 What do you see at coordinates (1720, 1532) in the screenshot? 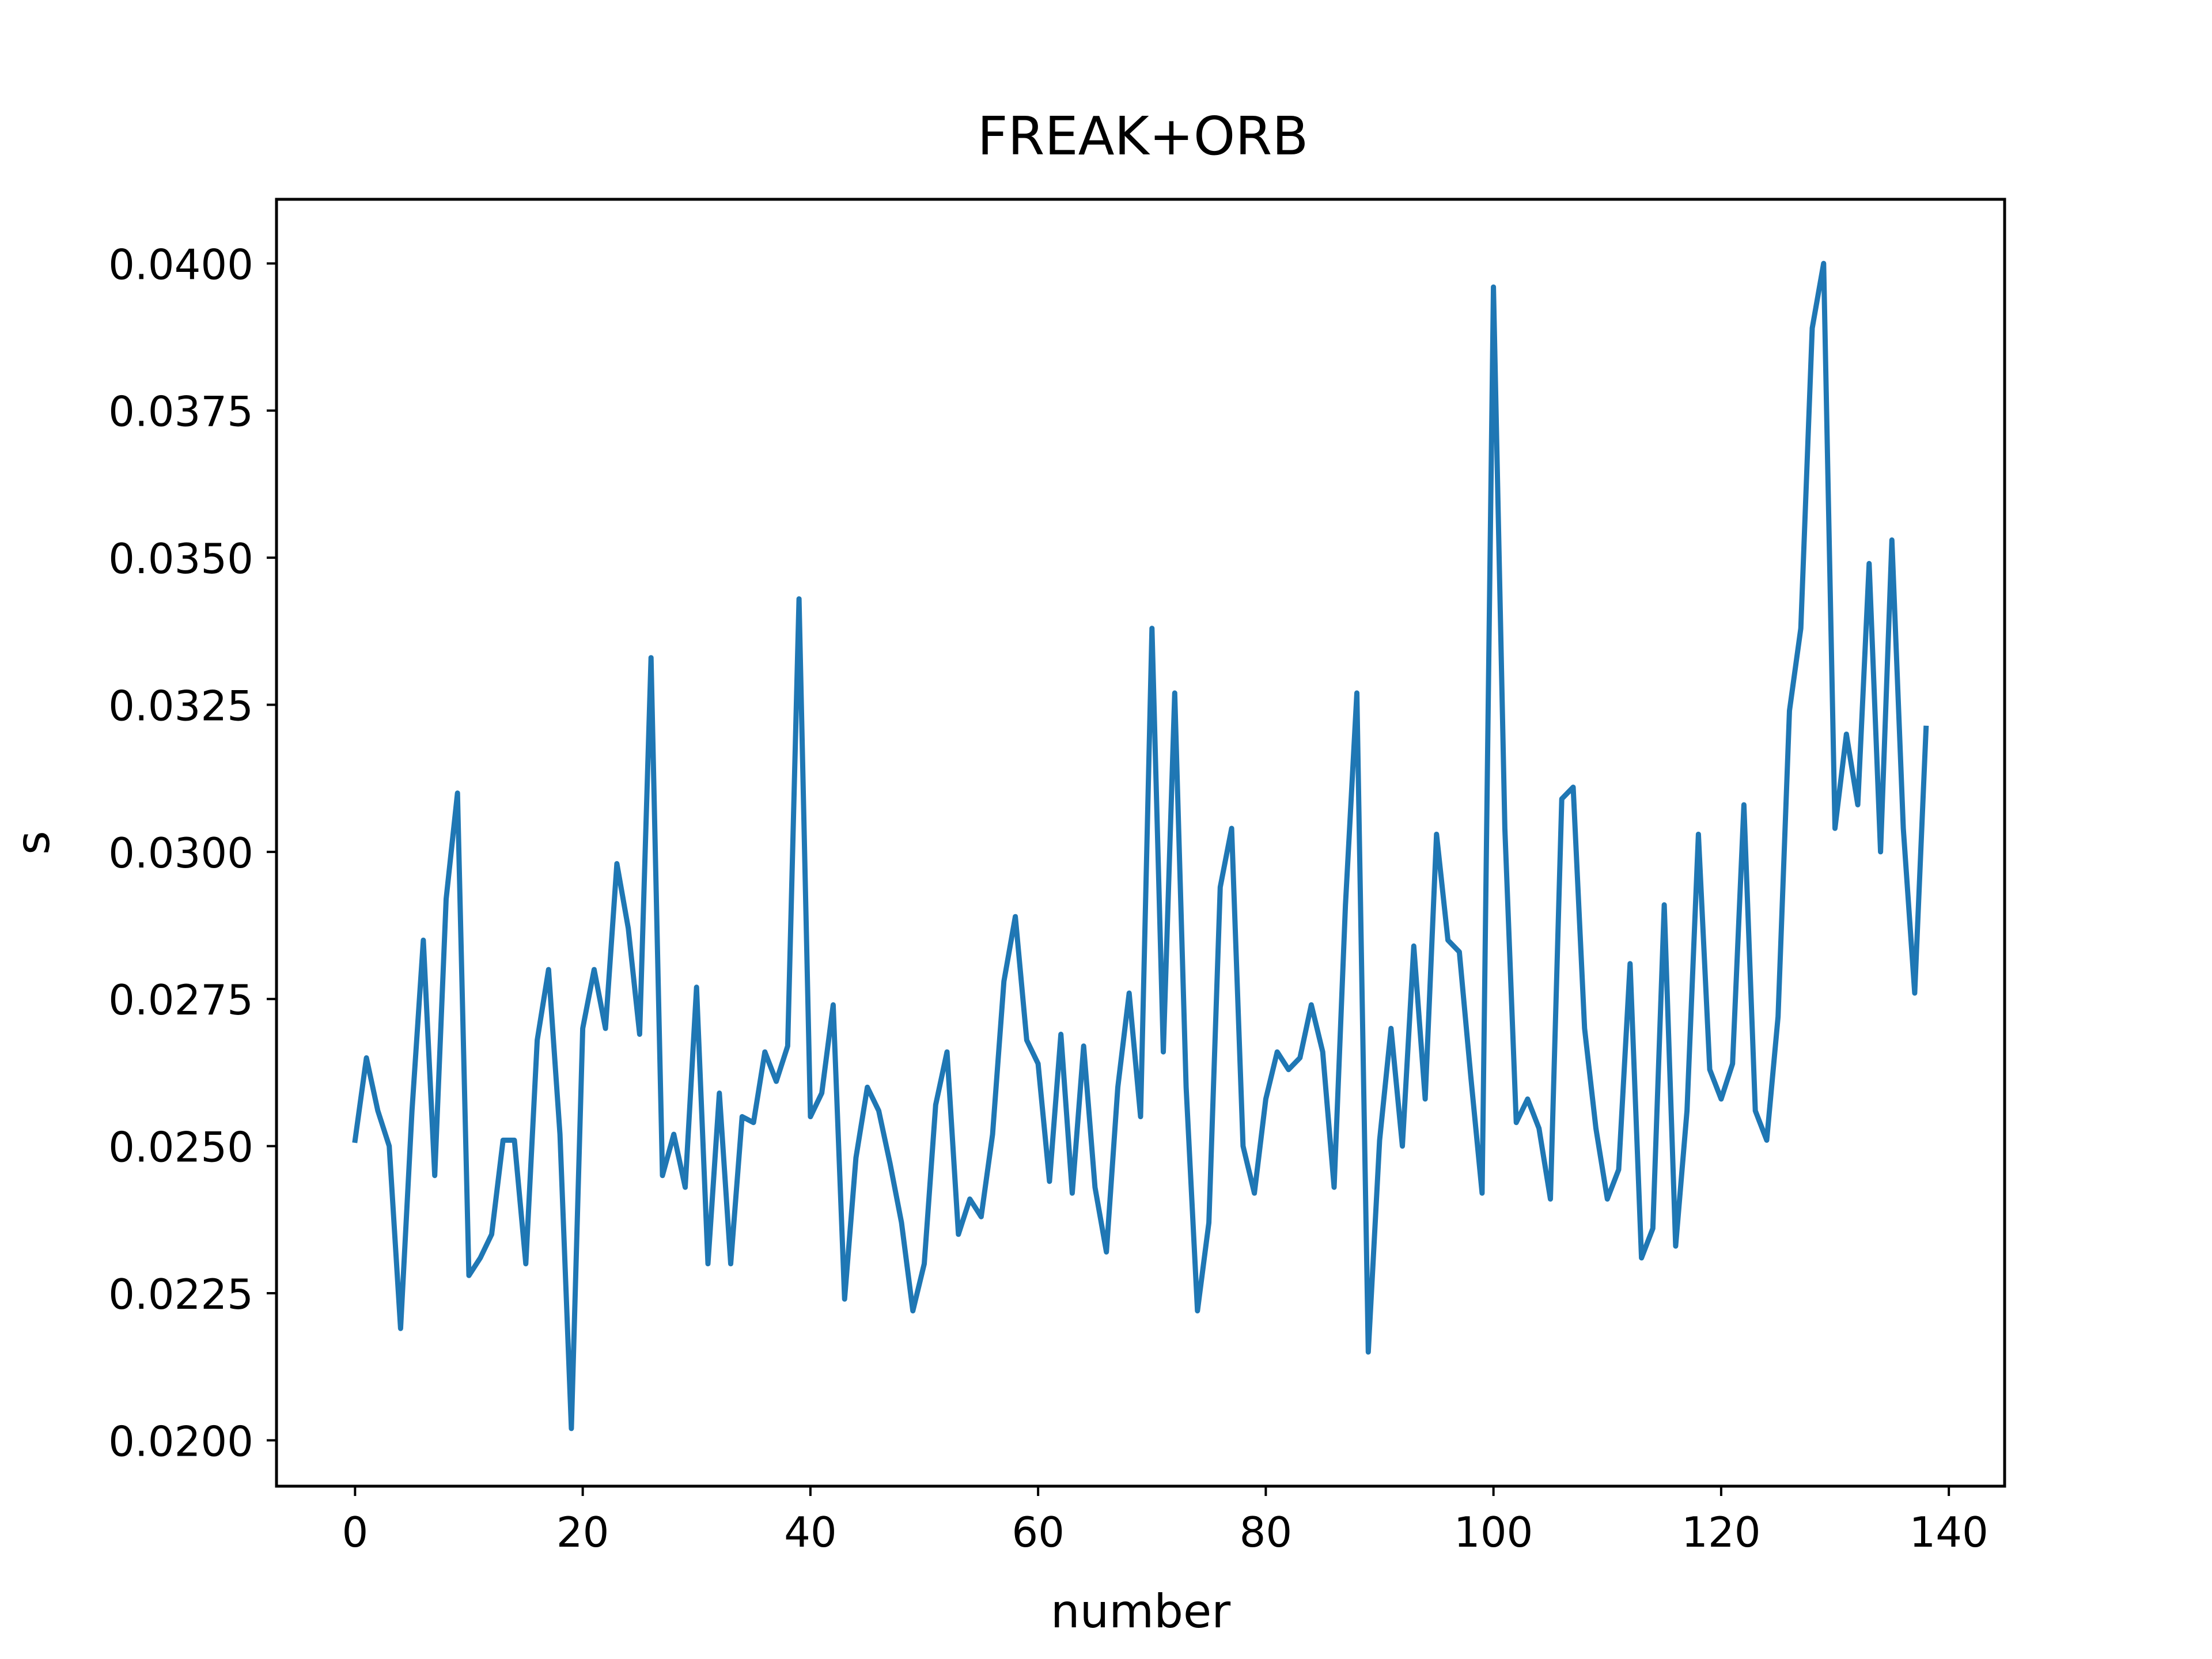
I see `x-tick-label: 120` at bounding box center [1720, 1532].